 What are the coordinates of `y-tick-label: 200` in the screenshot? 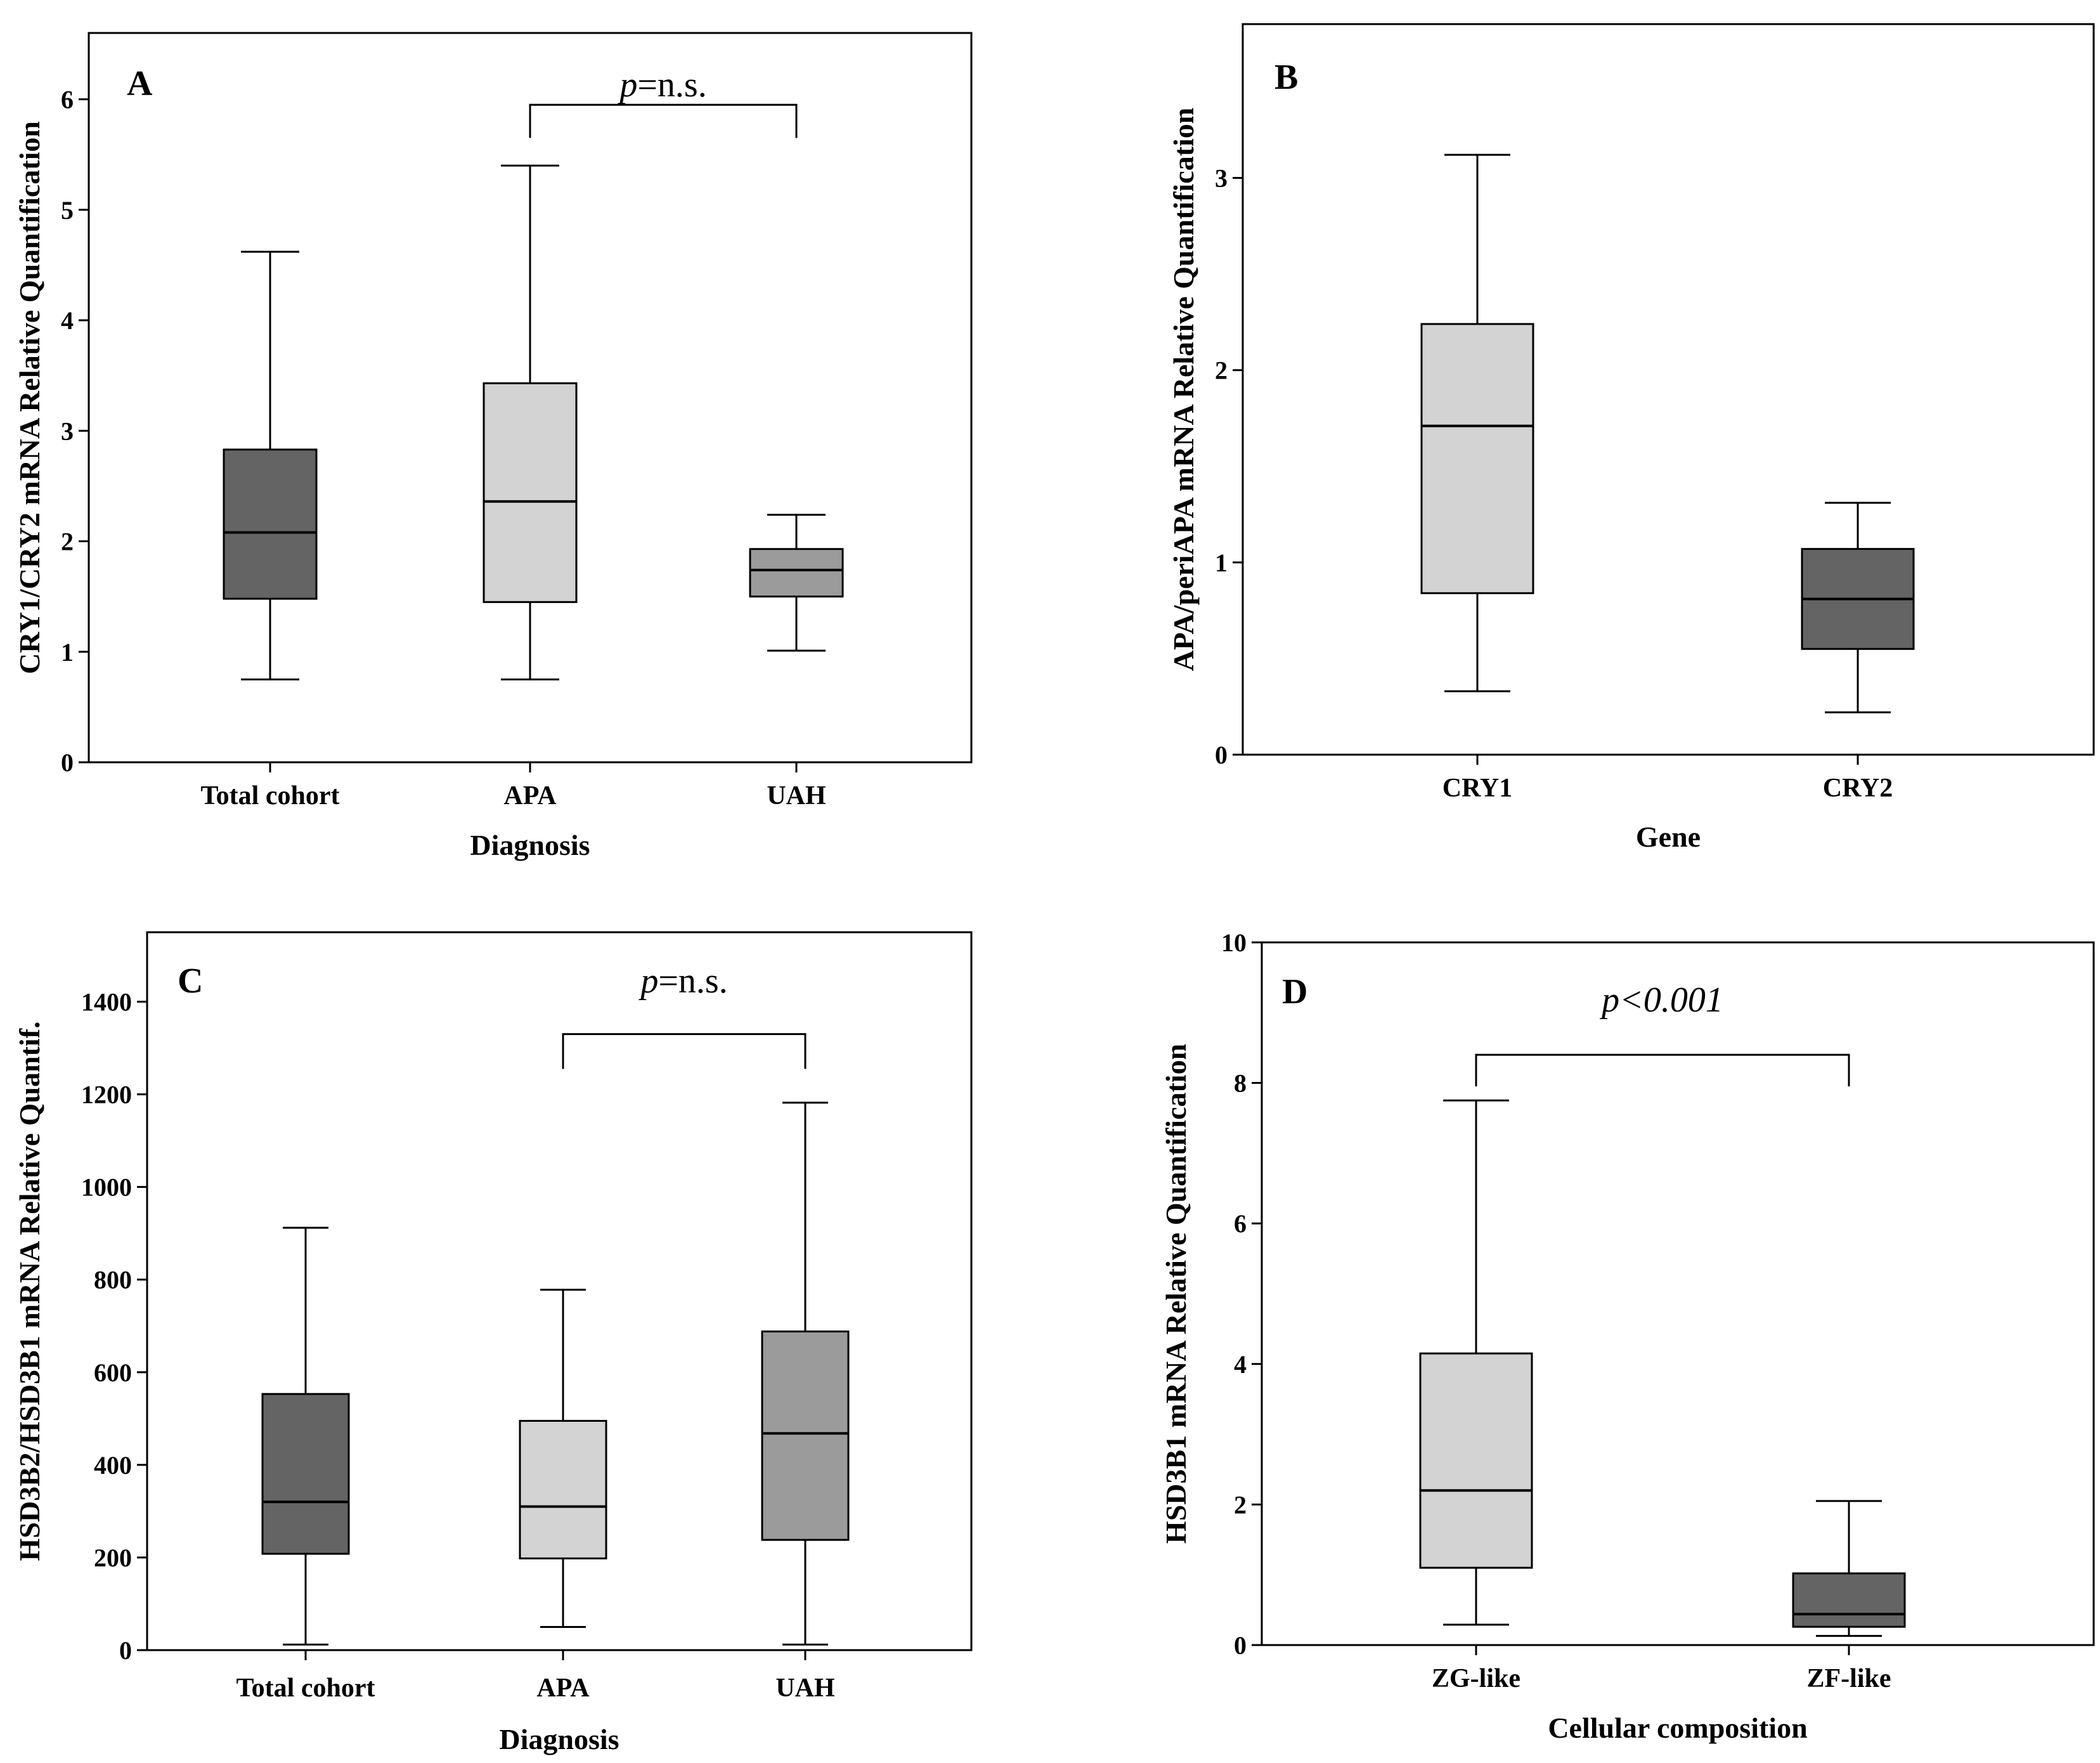 It's located at (113, 1558).